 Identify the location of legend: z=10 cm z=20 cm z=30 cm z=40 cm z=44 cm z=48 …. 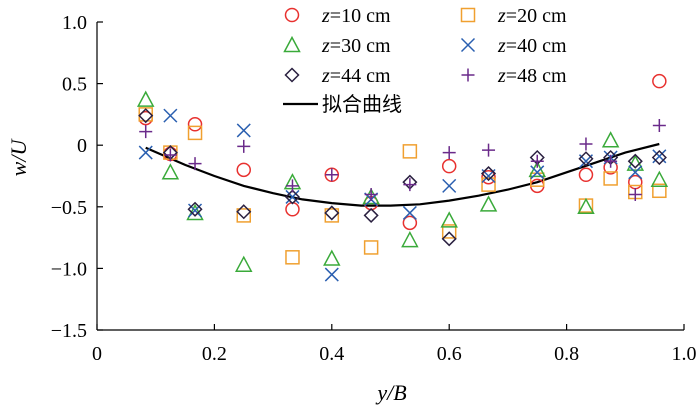
(425, 60).